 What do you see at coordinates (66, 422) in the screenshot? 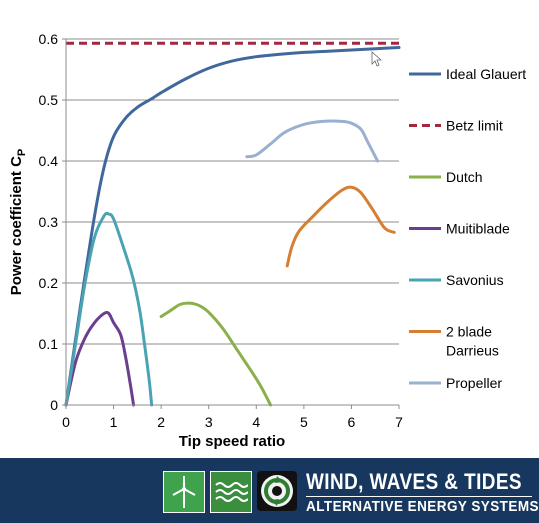
I see `x-tick-label-0: 0` at bounding box center [66, 422].